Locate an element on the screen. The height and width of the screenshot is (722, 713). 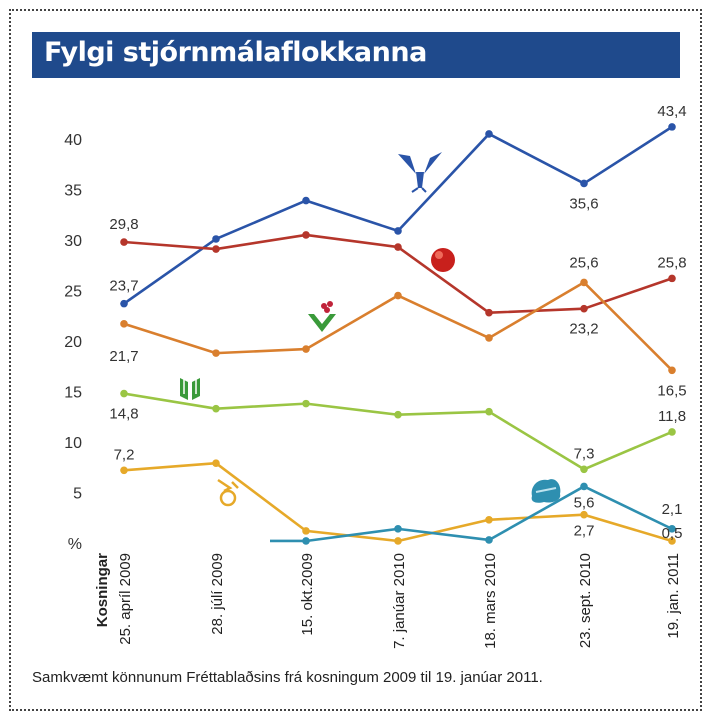
data-label: 25,8 is located at coordinates (671, 262).